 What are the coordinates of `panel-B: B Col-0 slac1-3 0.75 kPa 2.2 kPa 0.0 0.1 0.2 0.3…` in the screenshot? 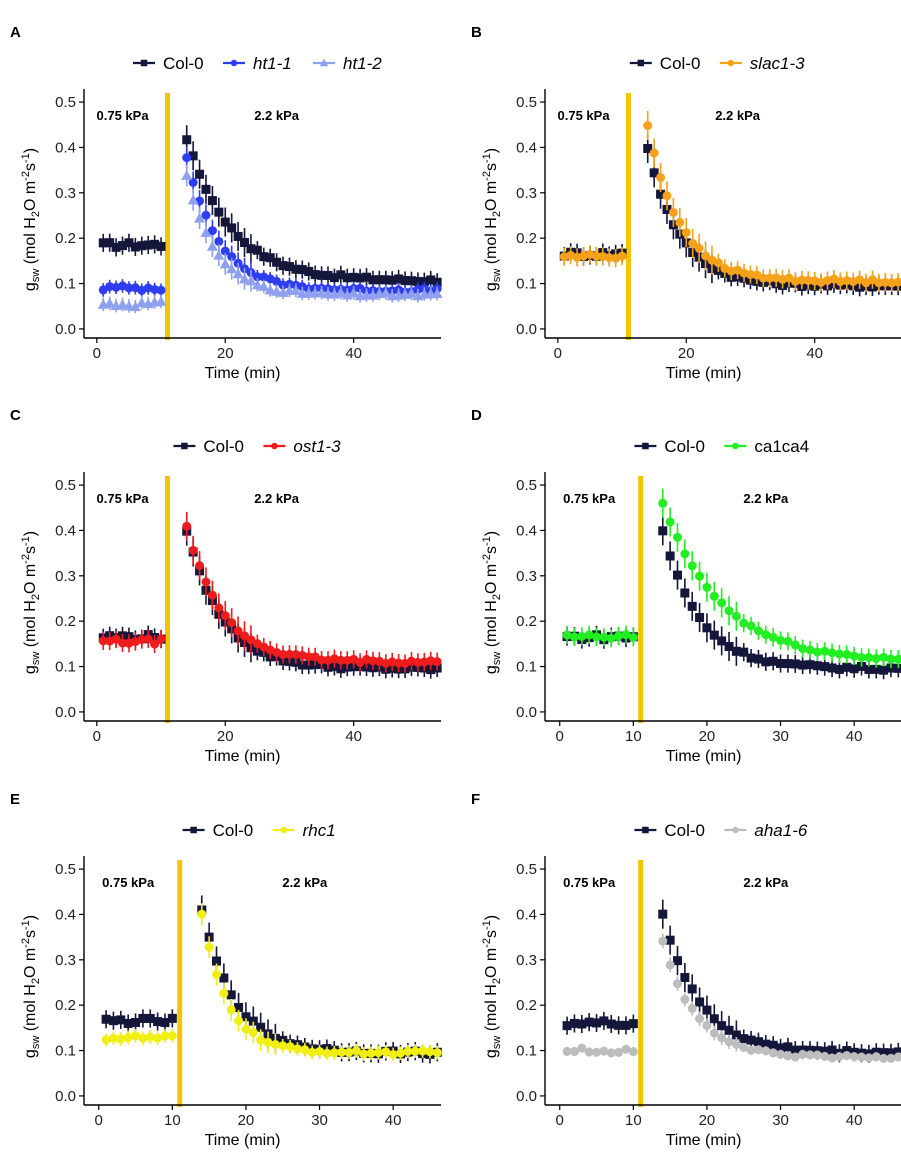 It's located at (686, 203).